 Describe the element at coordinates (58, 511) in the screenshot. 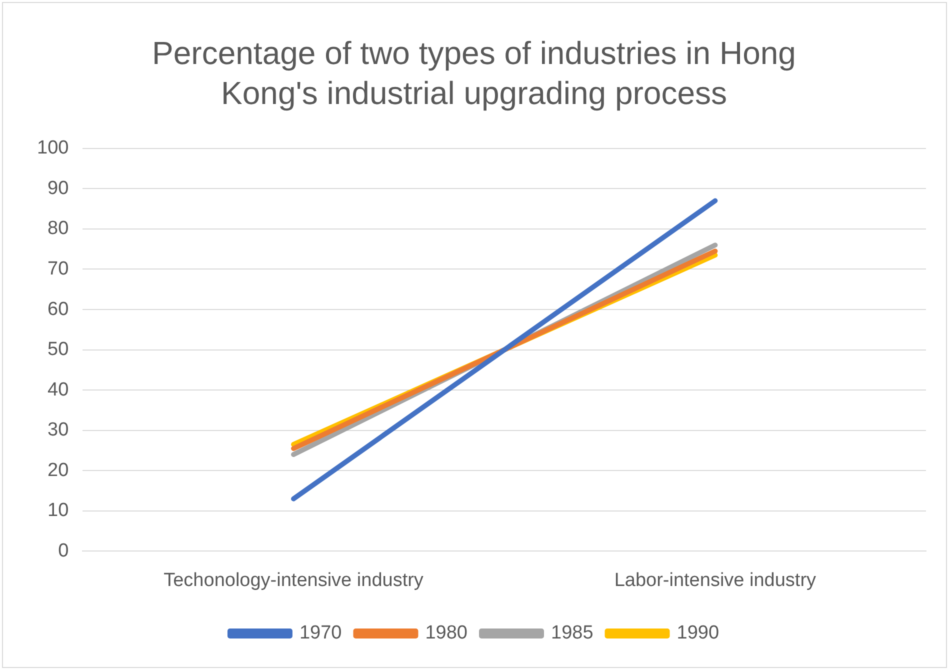

I see `y-tick-label: 10` at that location.